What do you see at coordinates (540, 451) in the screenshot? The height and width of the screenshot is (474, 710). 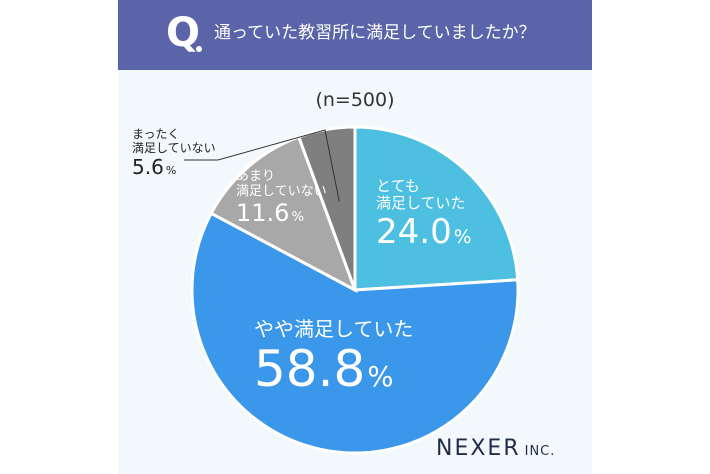 I see `logo-suffix: INC.` at bounding box center [540, 451].